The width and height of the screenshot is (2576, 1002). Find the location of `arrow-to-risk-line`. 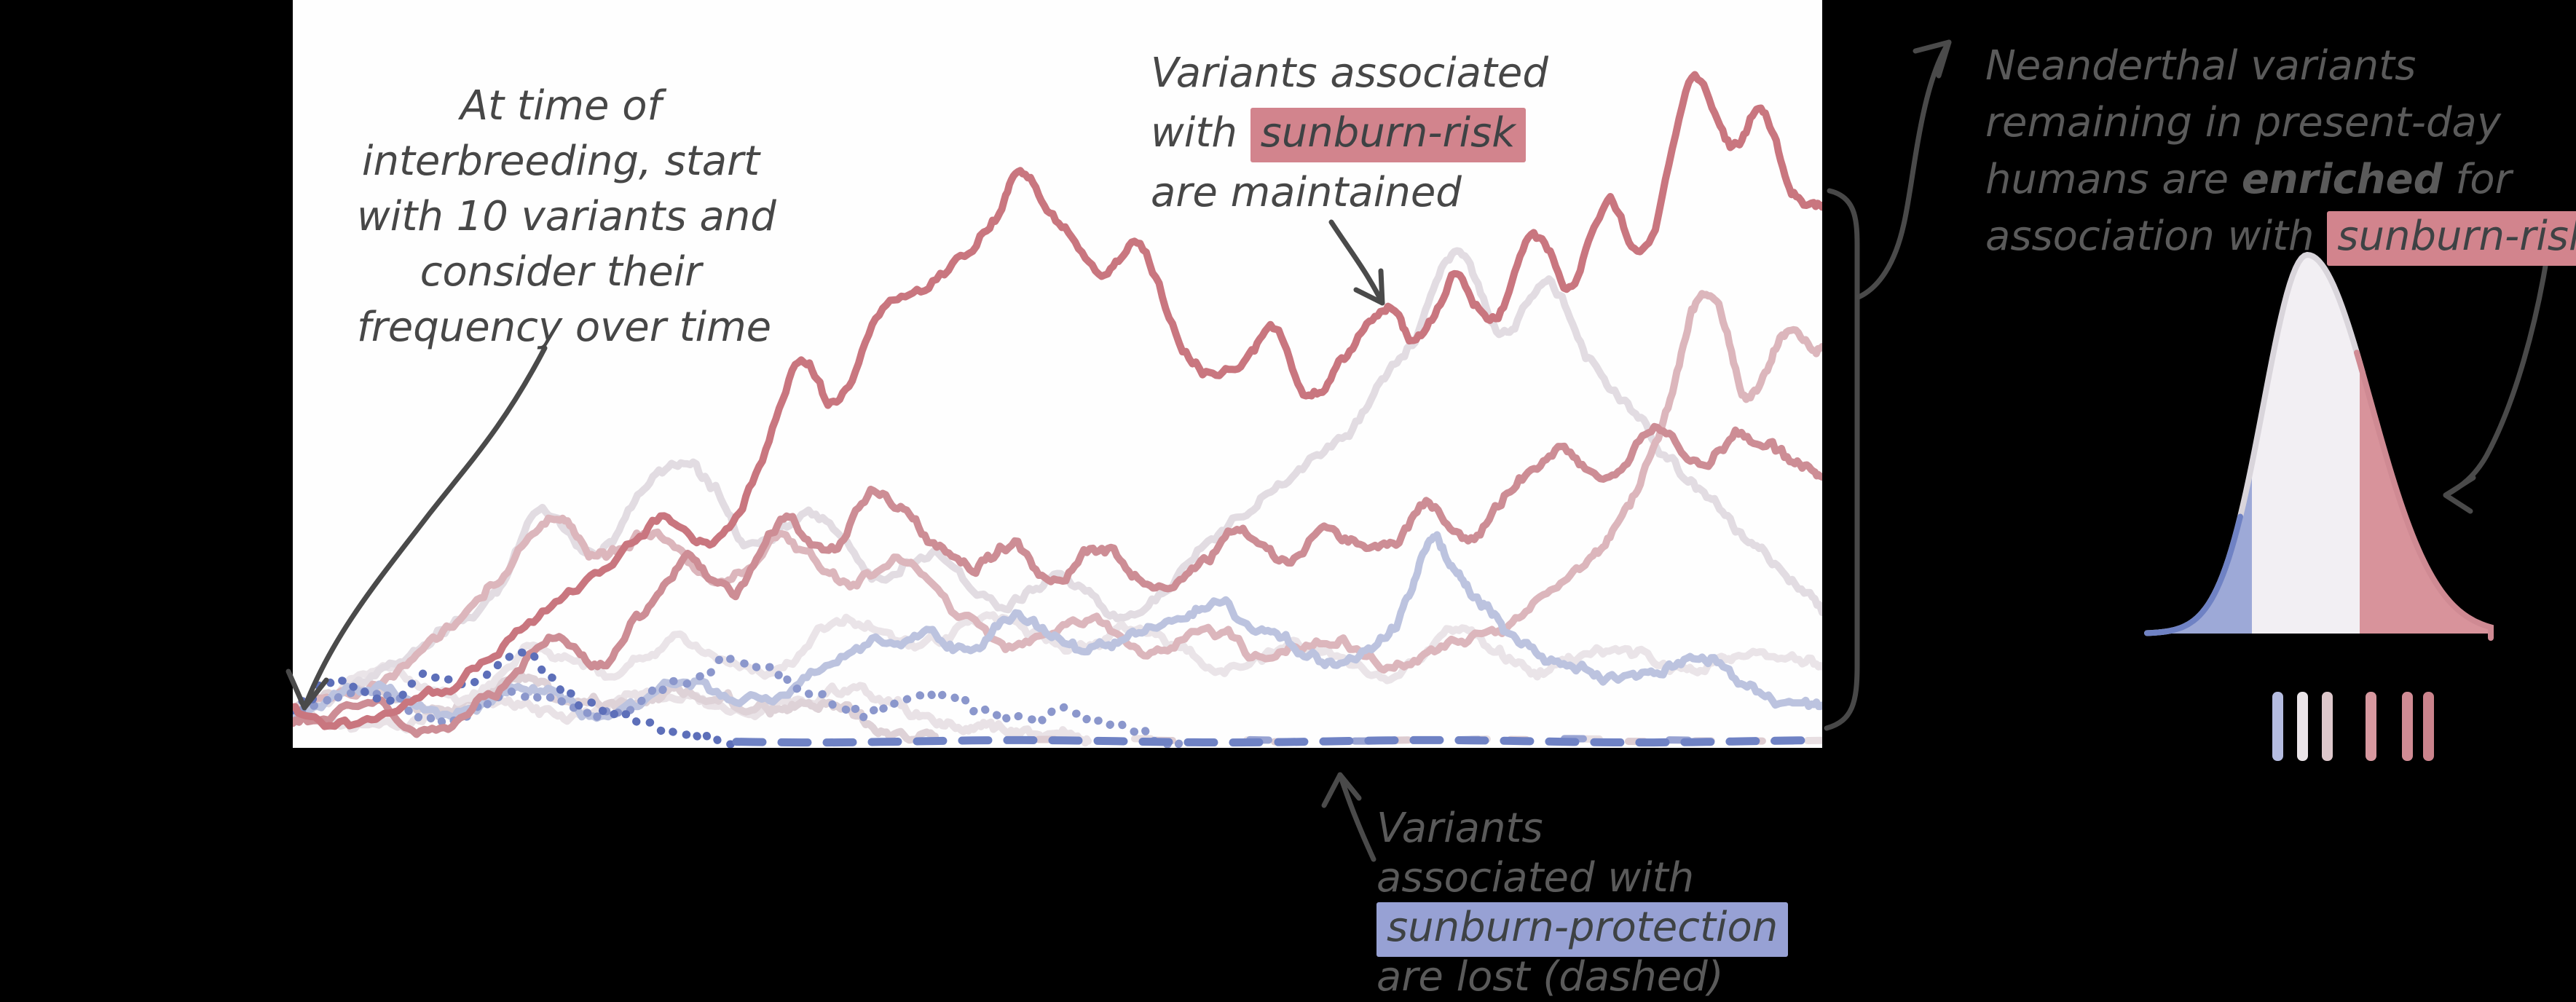

arrow-to-risk-line is located at coordinates (1356, 262).